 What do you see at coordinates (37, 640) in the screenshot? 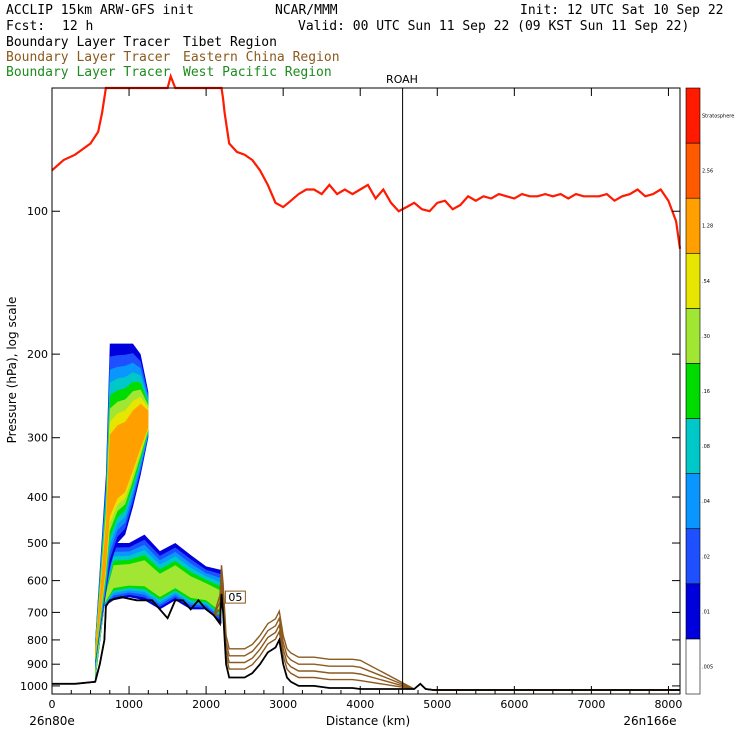
I see `y-tick-label-7: 800` at bounding box center [37, 640].